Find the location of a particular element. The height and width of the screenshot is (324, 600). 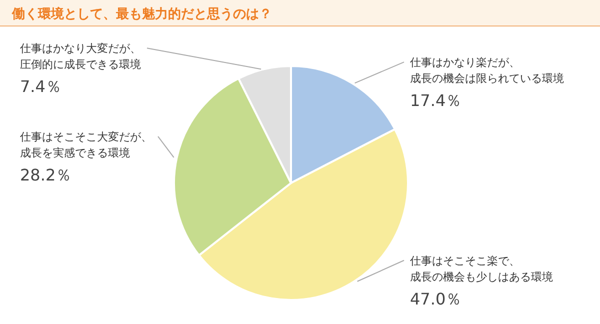

data-label: 47.0％ is located at coordinates (436, 298).